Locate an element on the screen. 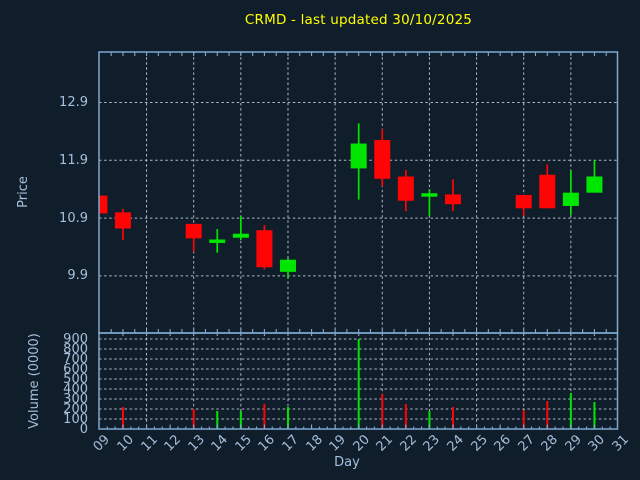  volume-tick-label: 600 is located at coordinates (75, 369).